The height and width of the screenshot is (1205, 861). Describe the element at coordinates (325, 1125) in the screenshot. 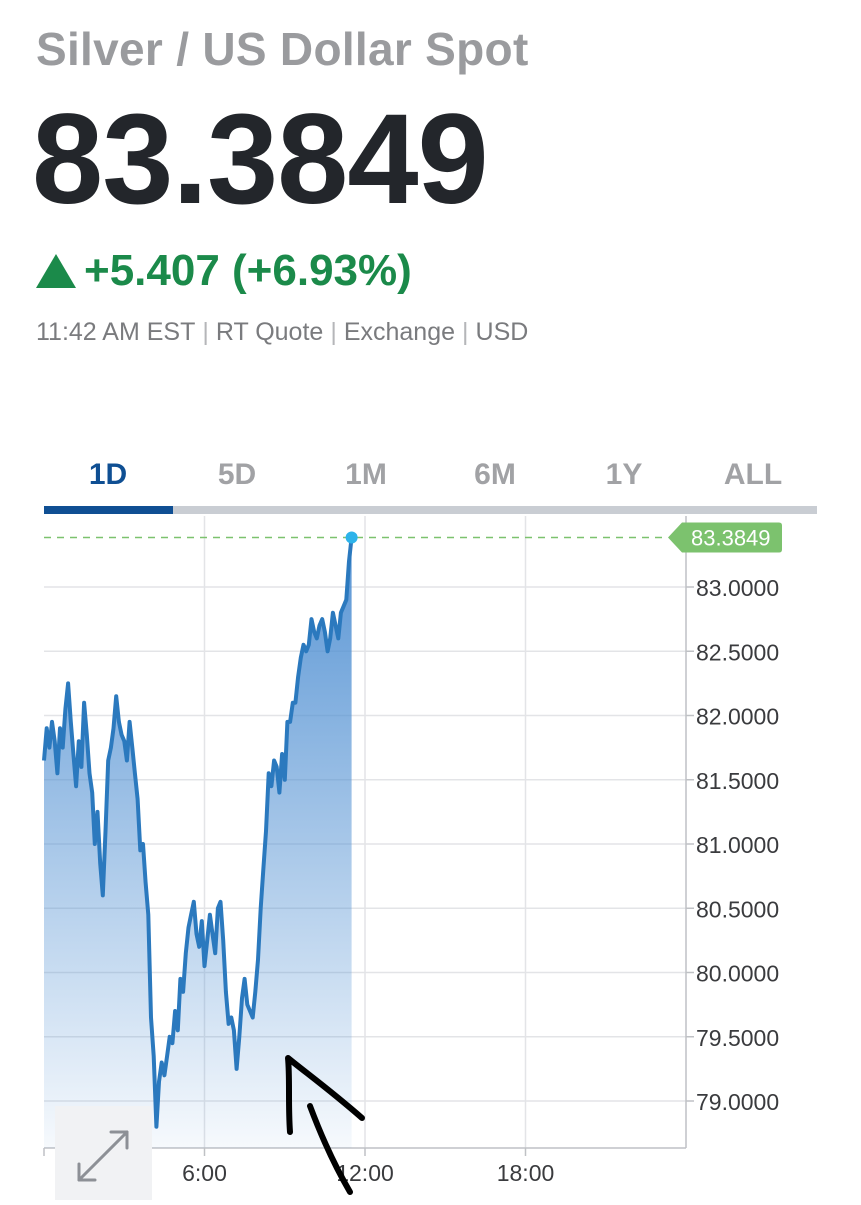

I see `annotation-arrow` at that location.